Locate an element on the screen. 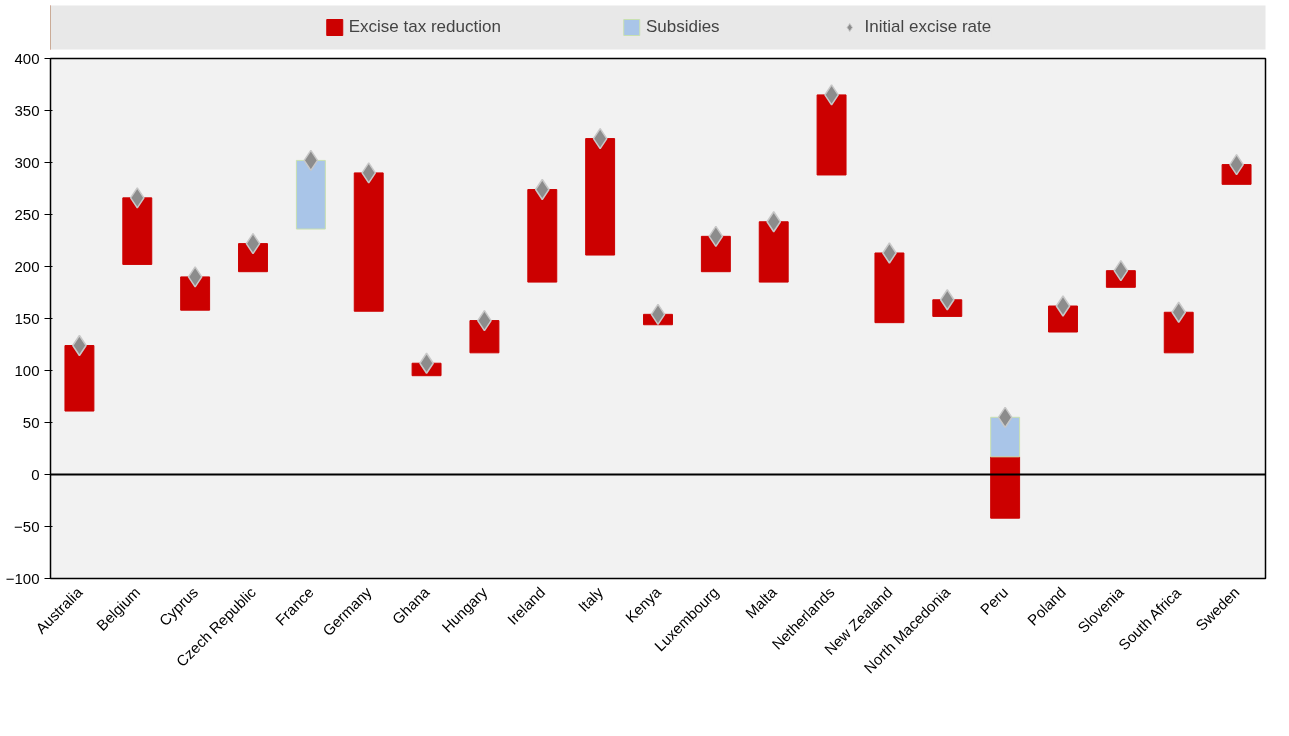  legend-label: Initial excise rate is located at coordinates (928, 27).